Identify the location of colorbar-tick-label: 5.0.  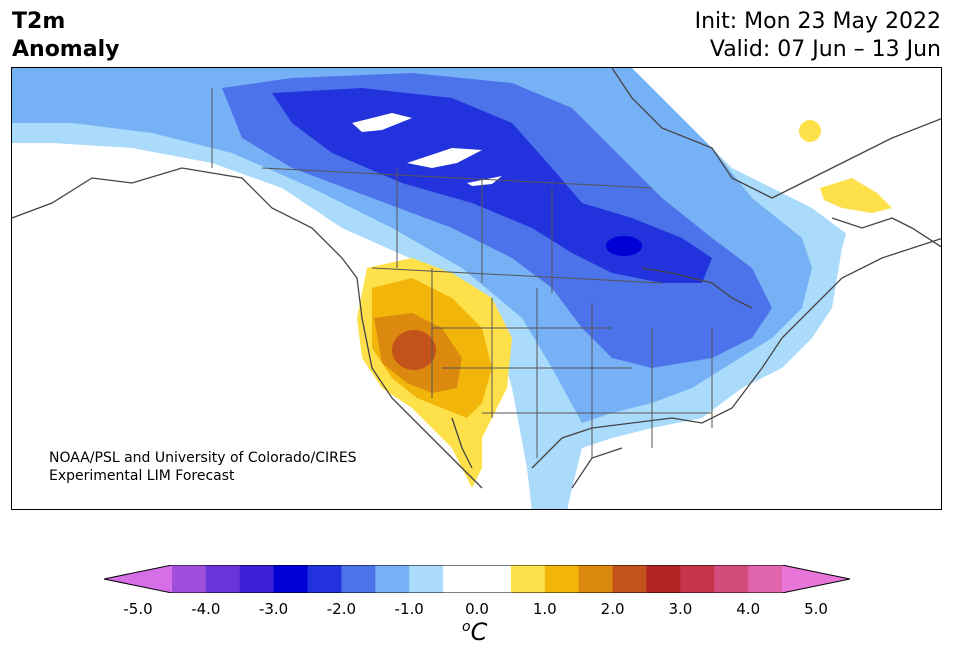
(816, 609).